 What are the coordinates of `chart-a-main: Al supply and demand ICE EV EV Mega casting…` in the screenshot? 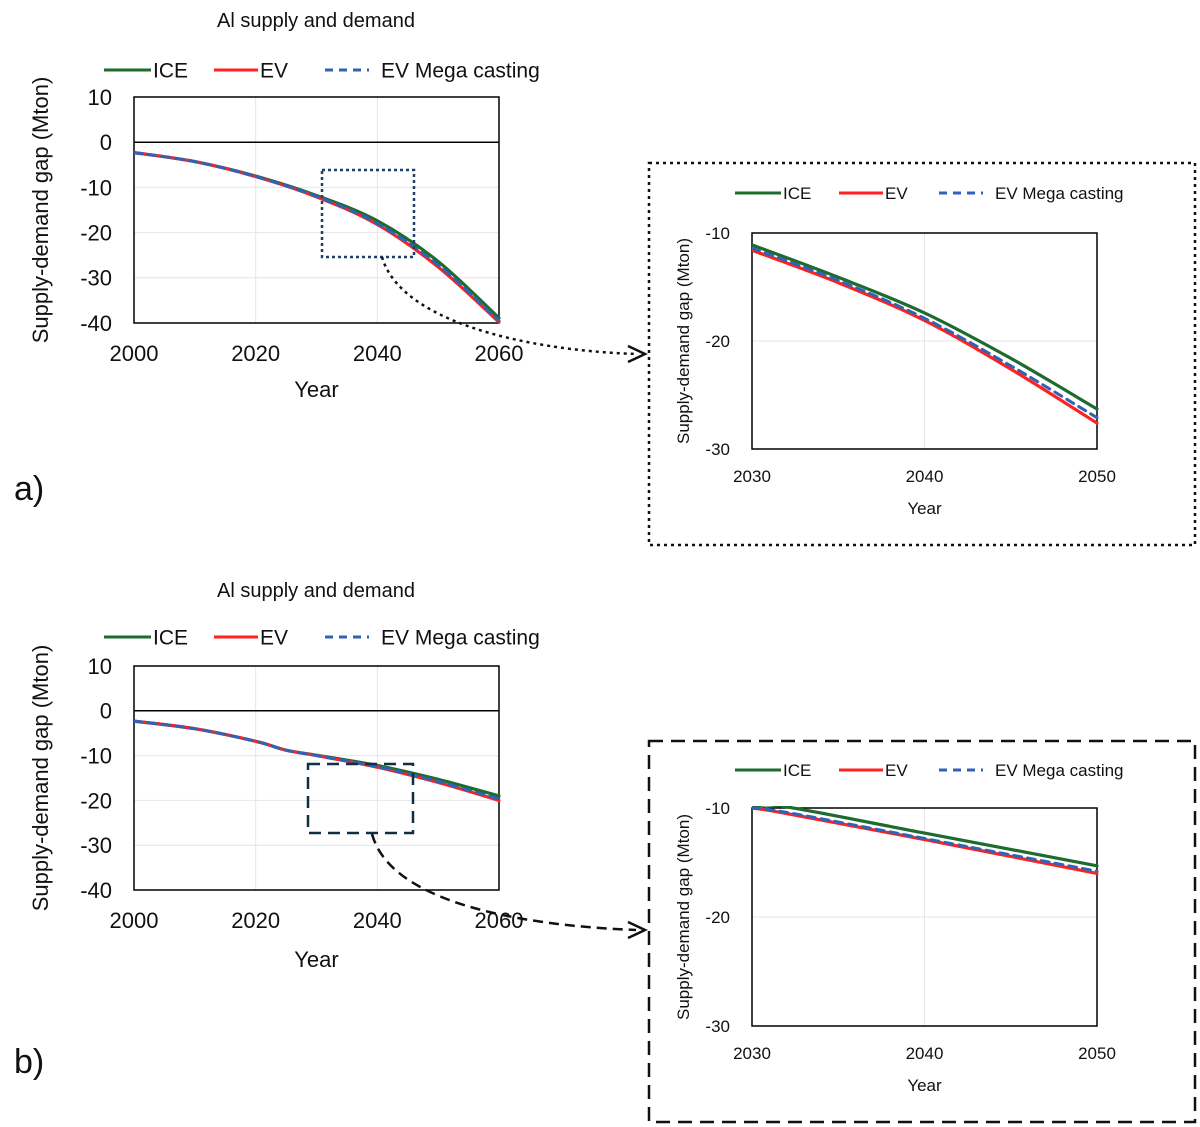 It's located at (284, 206).